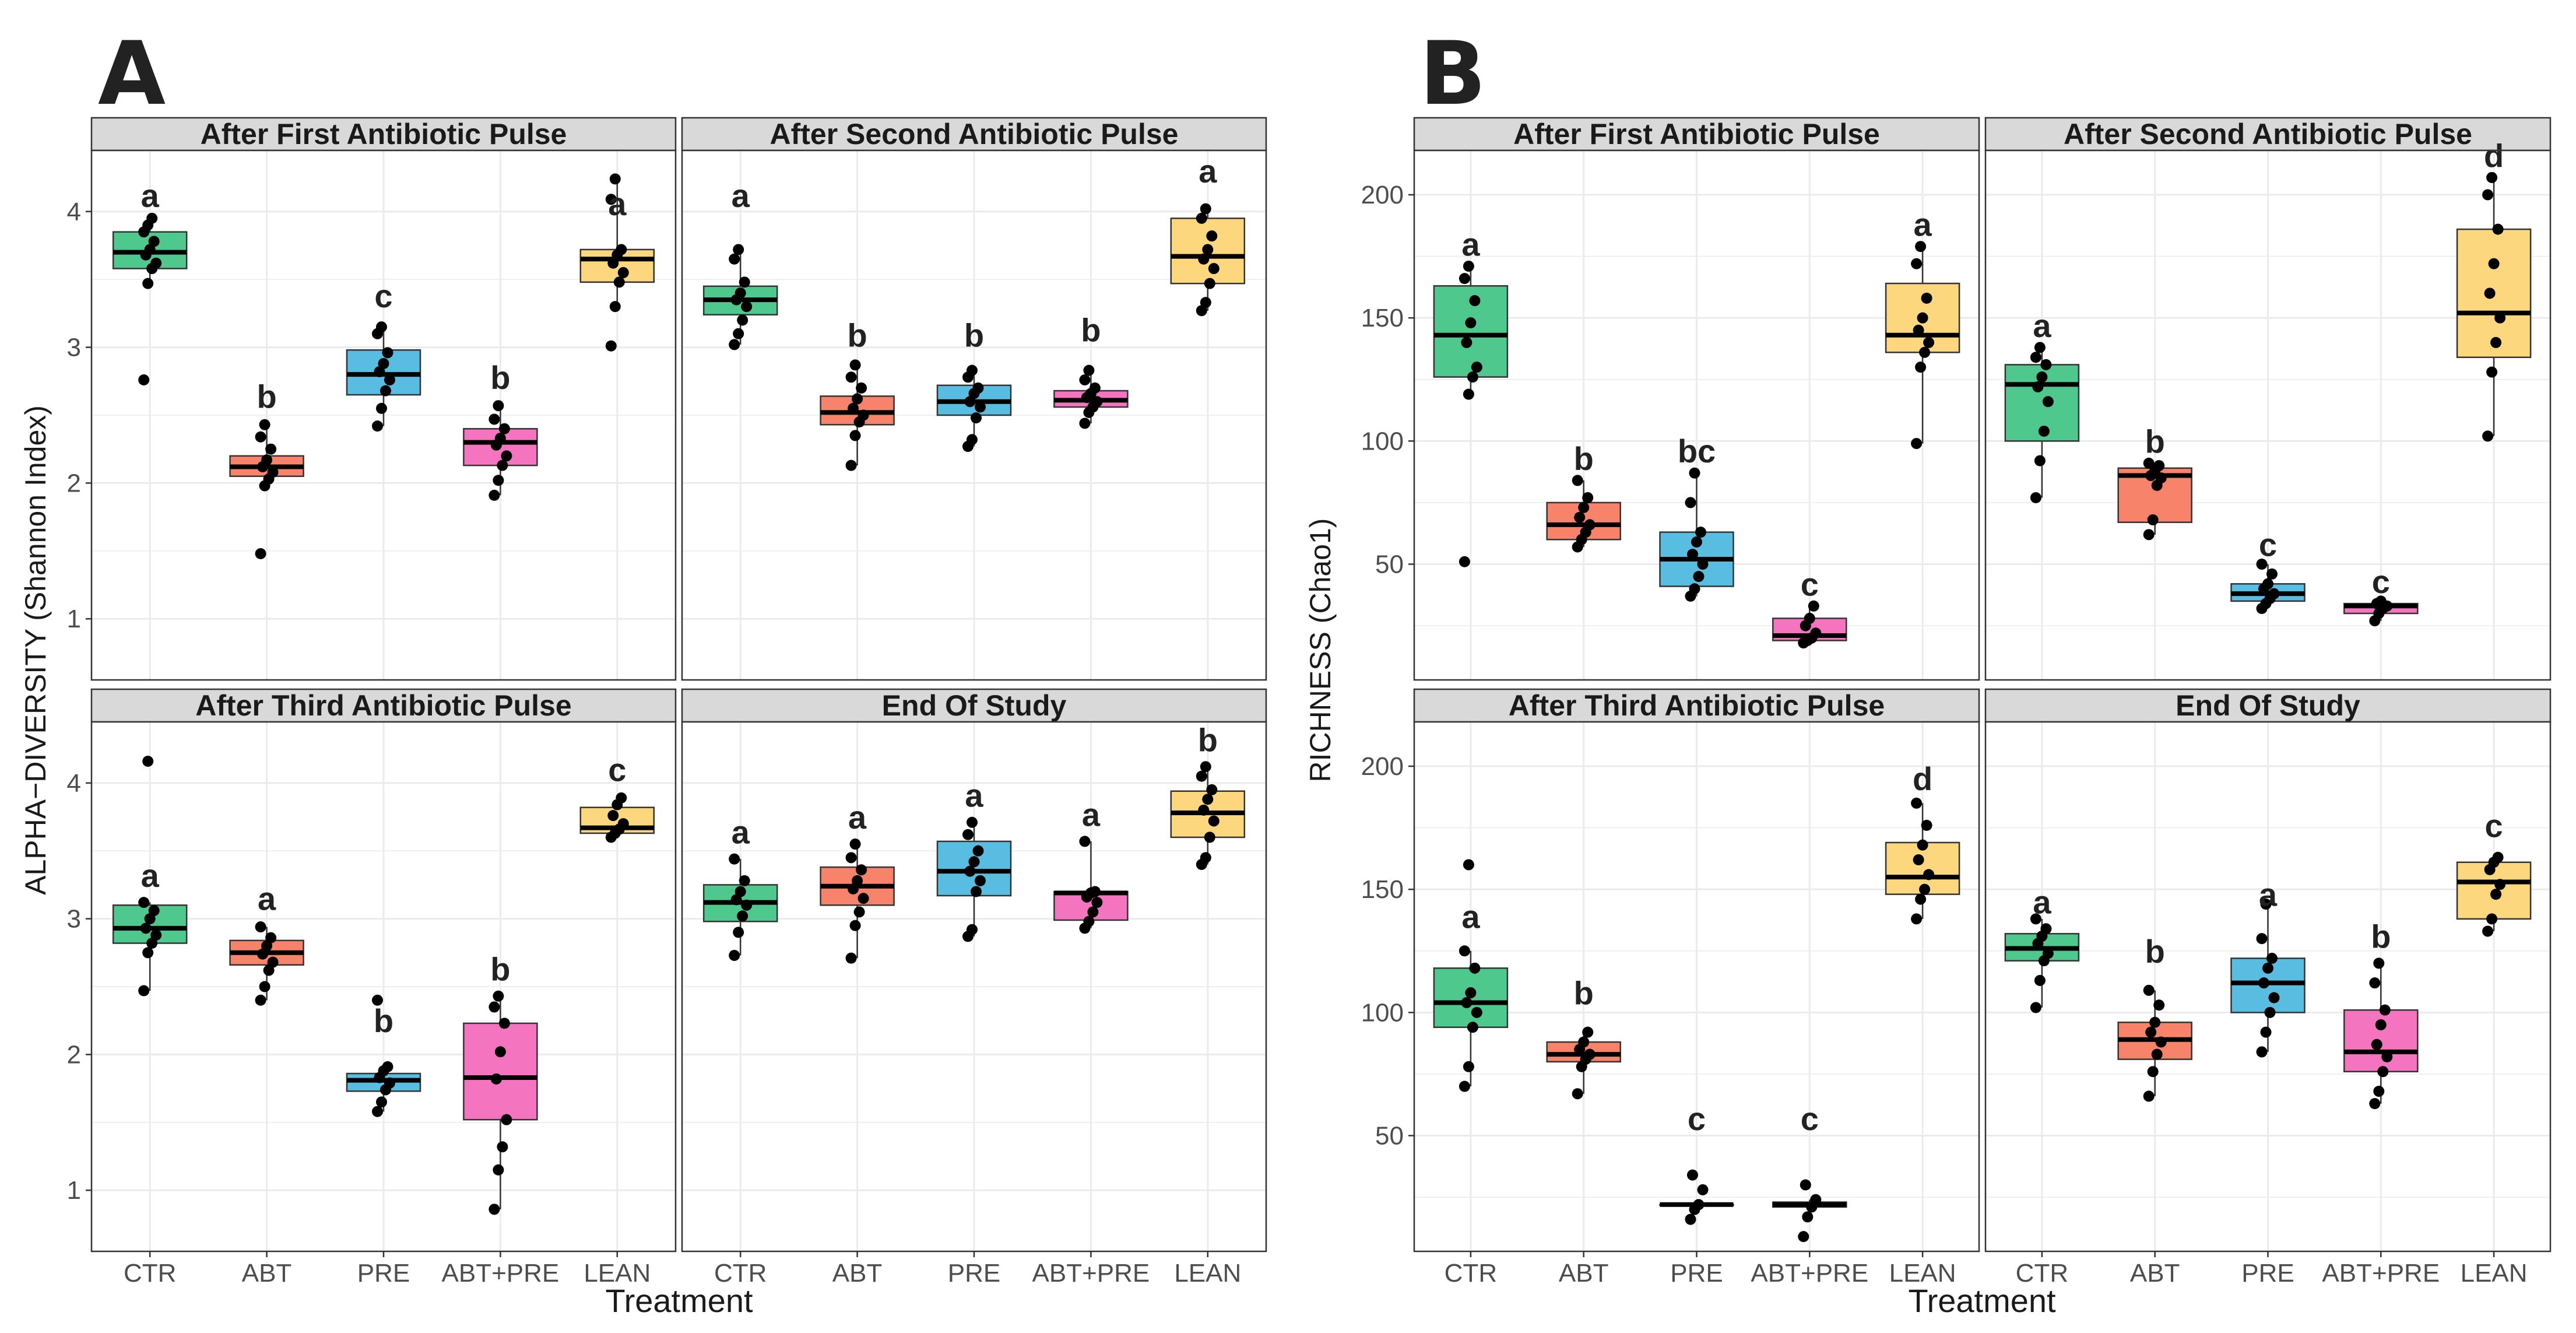 This screenshot has width=2576, height=1333. I want to click on panel-b-facet-4-abt-point, so click(2159, 1005).